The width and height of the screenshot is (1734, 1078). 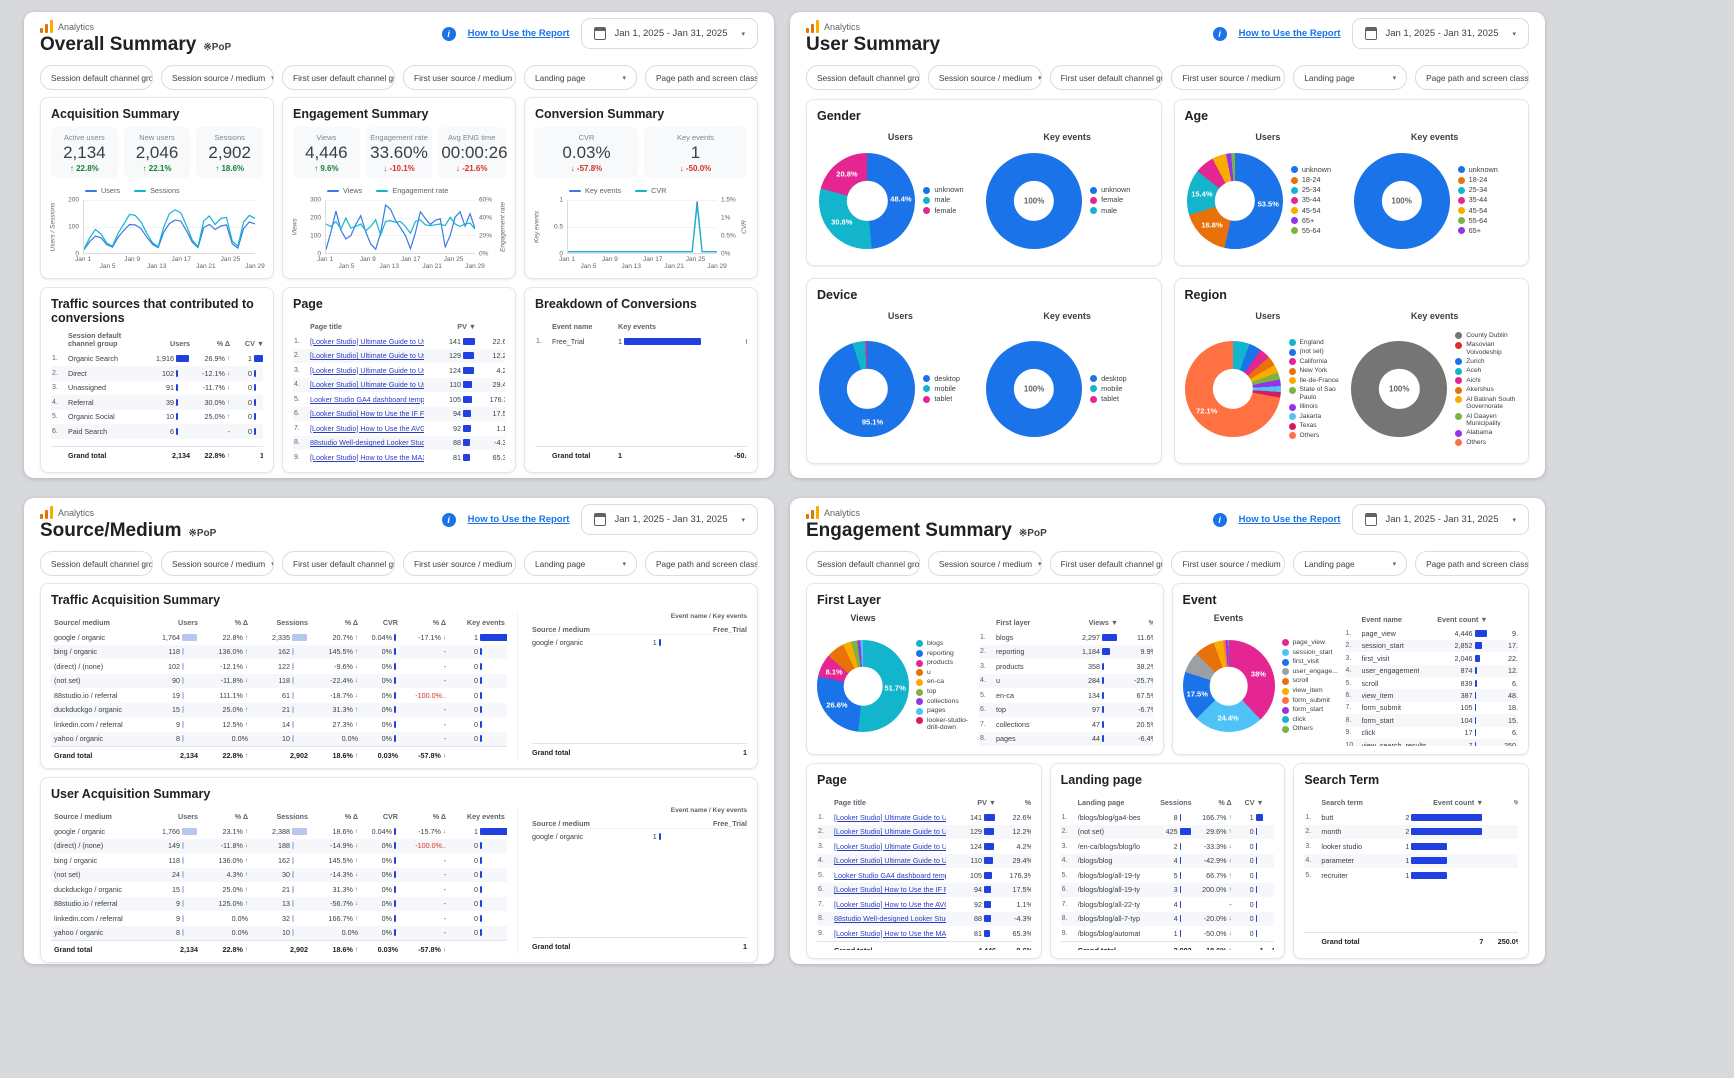 What do you see at coordinates (82, 622) in the screenshot?
I see `column-header: Source/ medium` at bounding box center [82, 622].